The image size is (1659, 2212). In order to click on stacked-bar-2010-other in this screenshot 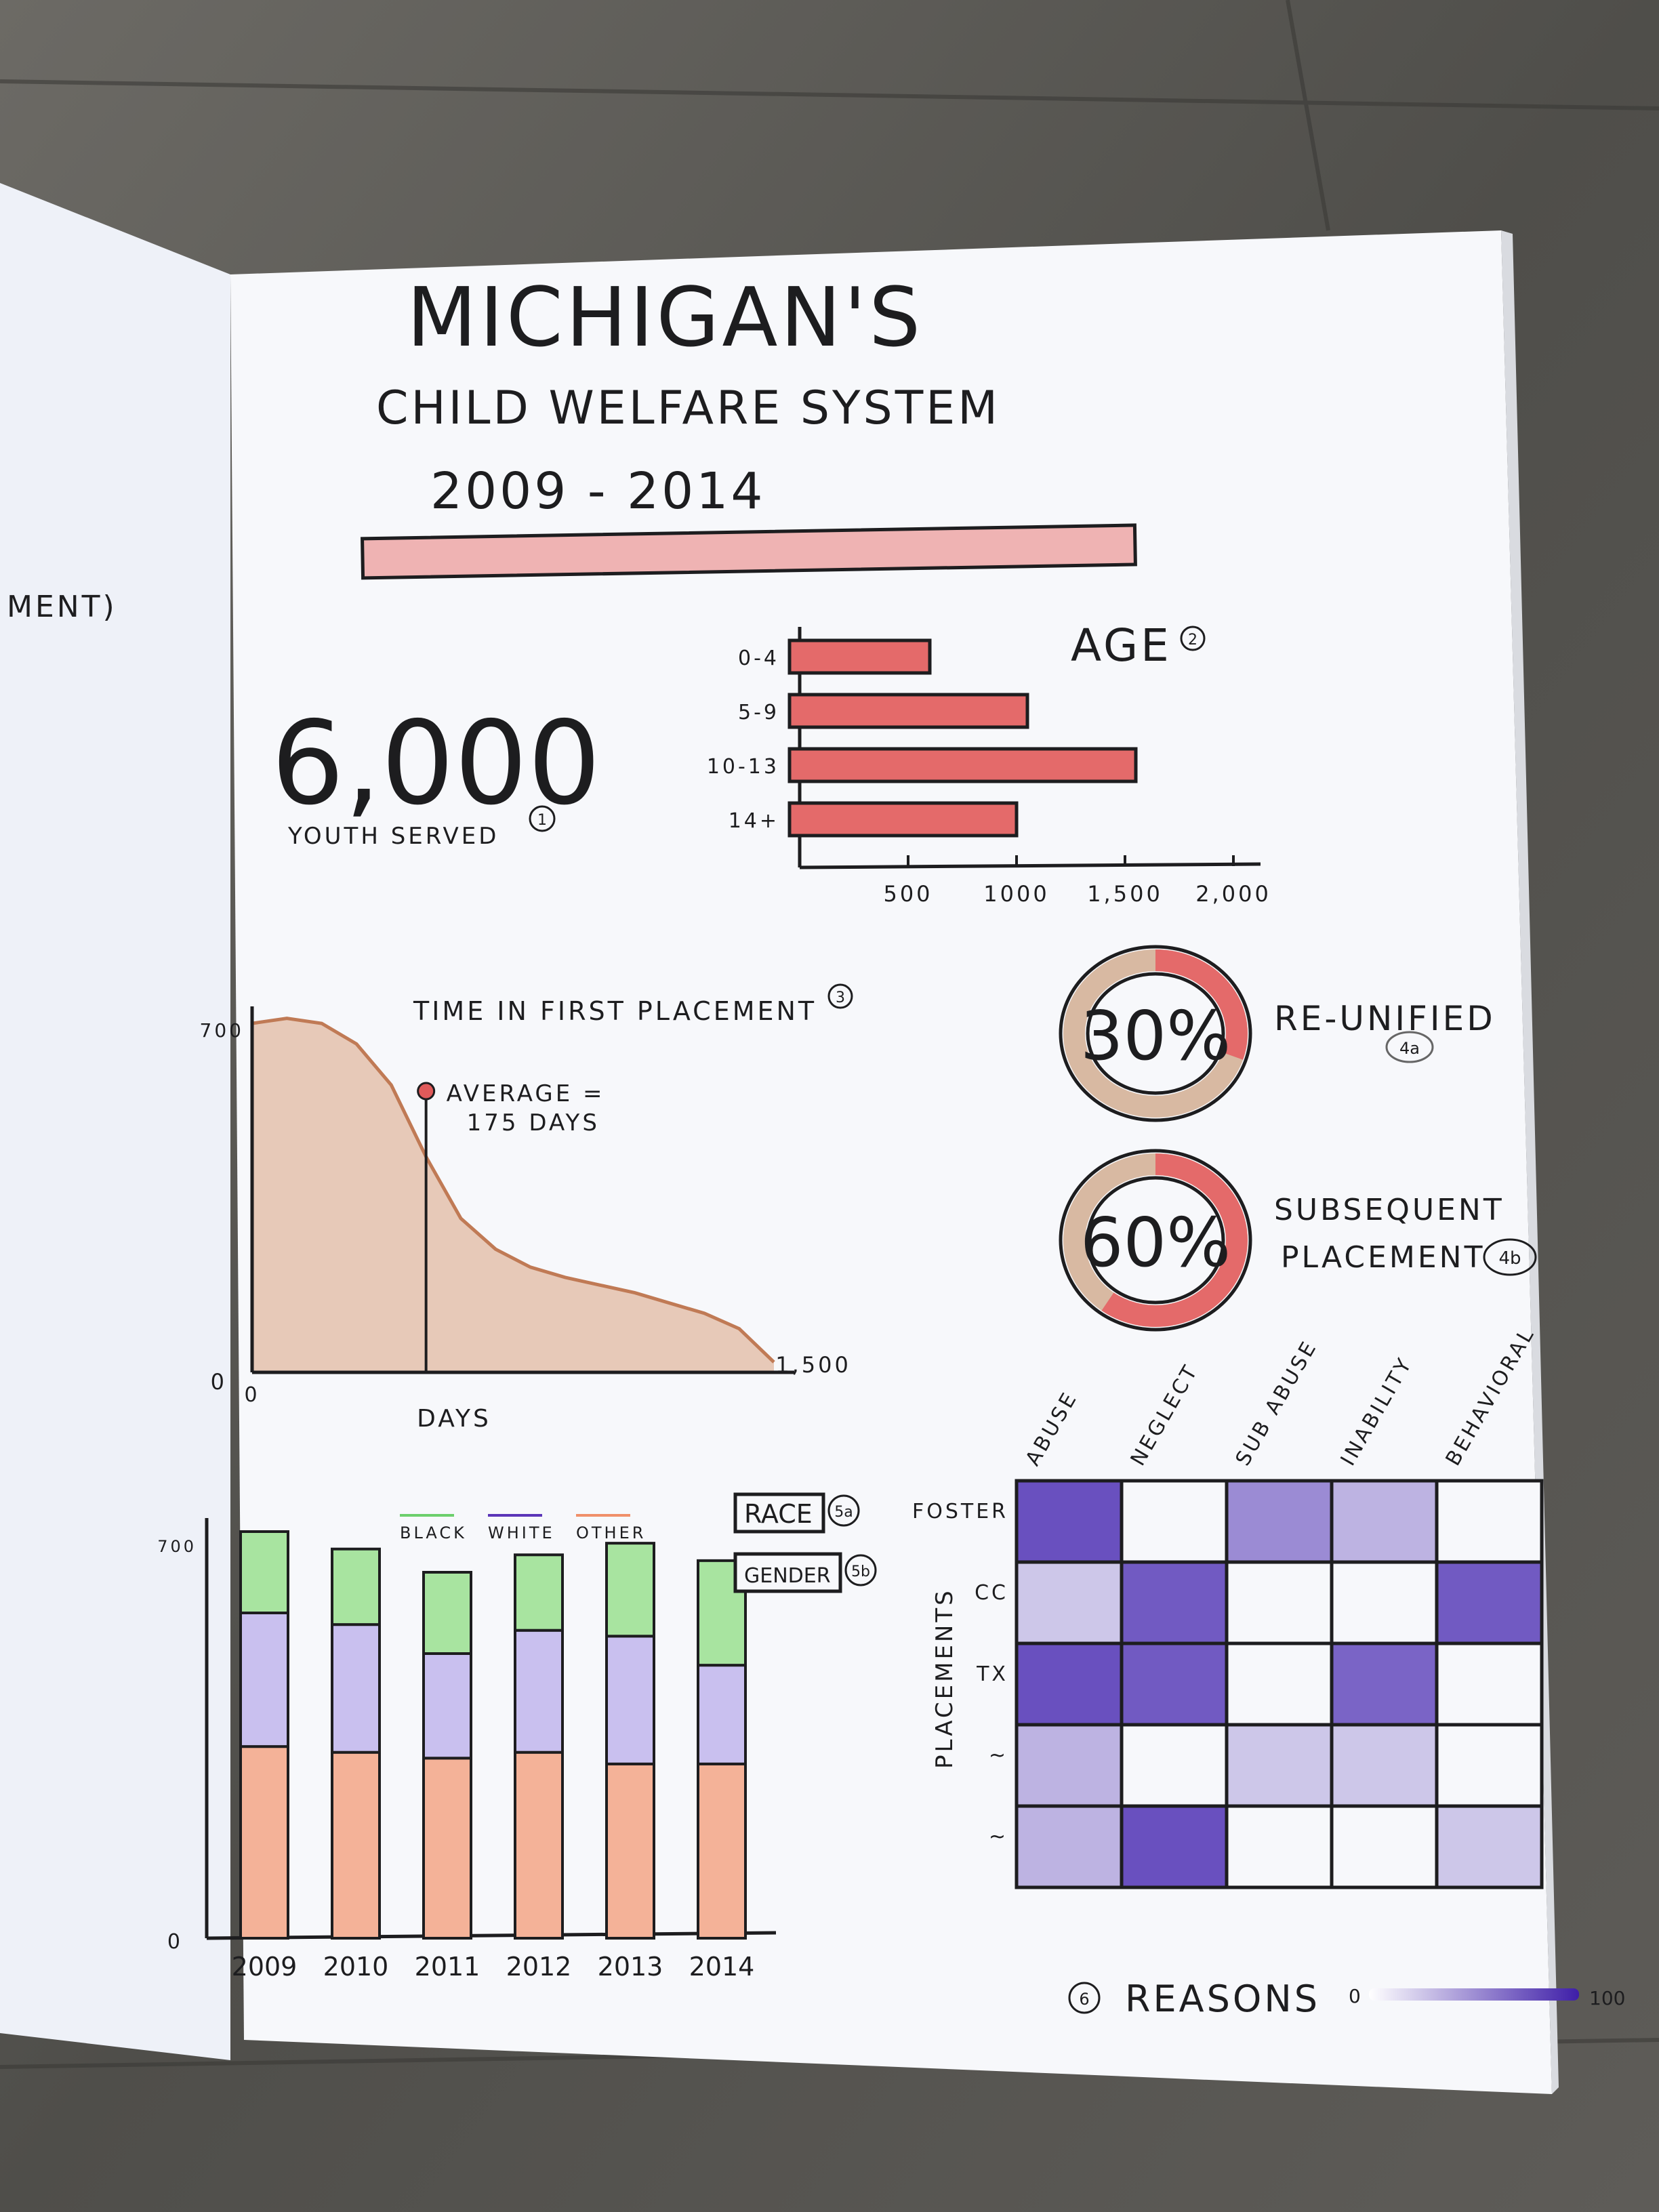, I will do `click(356, 1845)`.